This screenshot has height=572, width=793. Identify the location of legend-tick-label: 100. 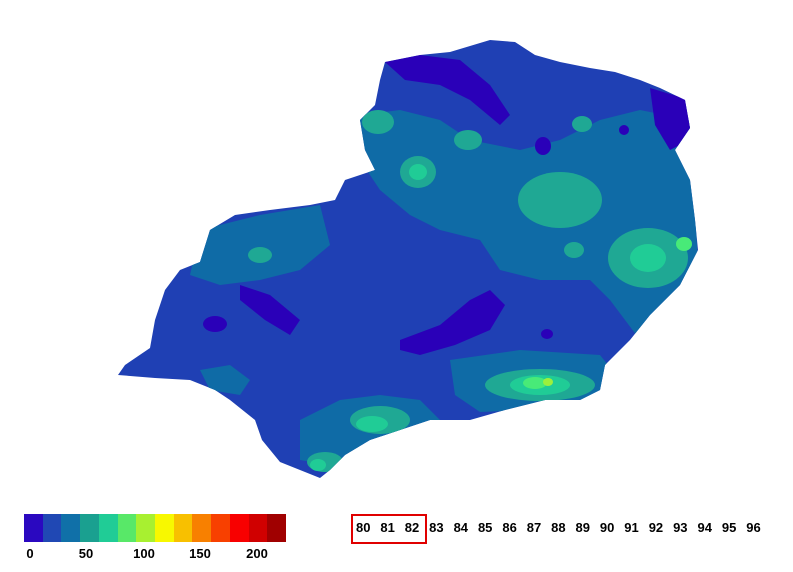
(144, 553).